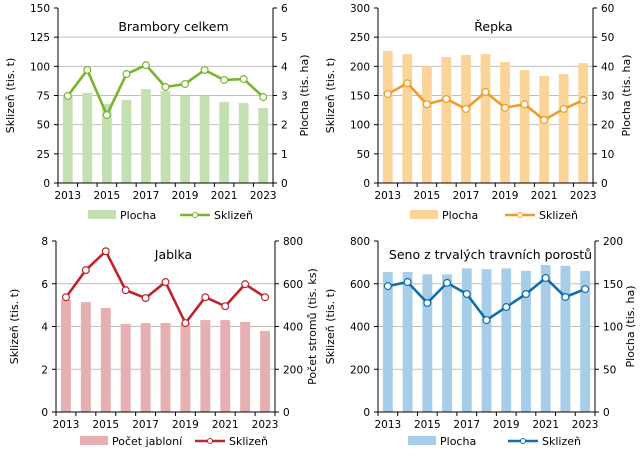 The width and height of the screenshot is (643, 461). What do you see at coordinates (102, 214) in the screenshot?
I see `legend-swatch-bar` at bounding box center [102, 214].